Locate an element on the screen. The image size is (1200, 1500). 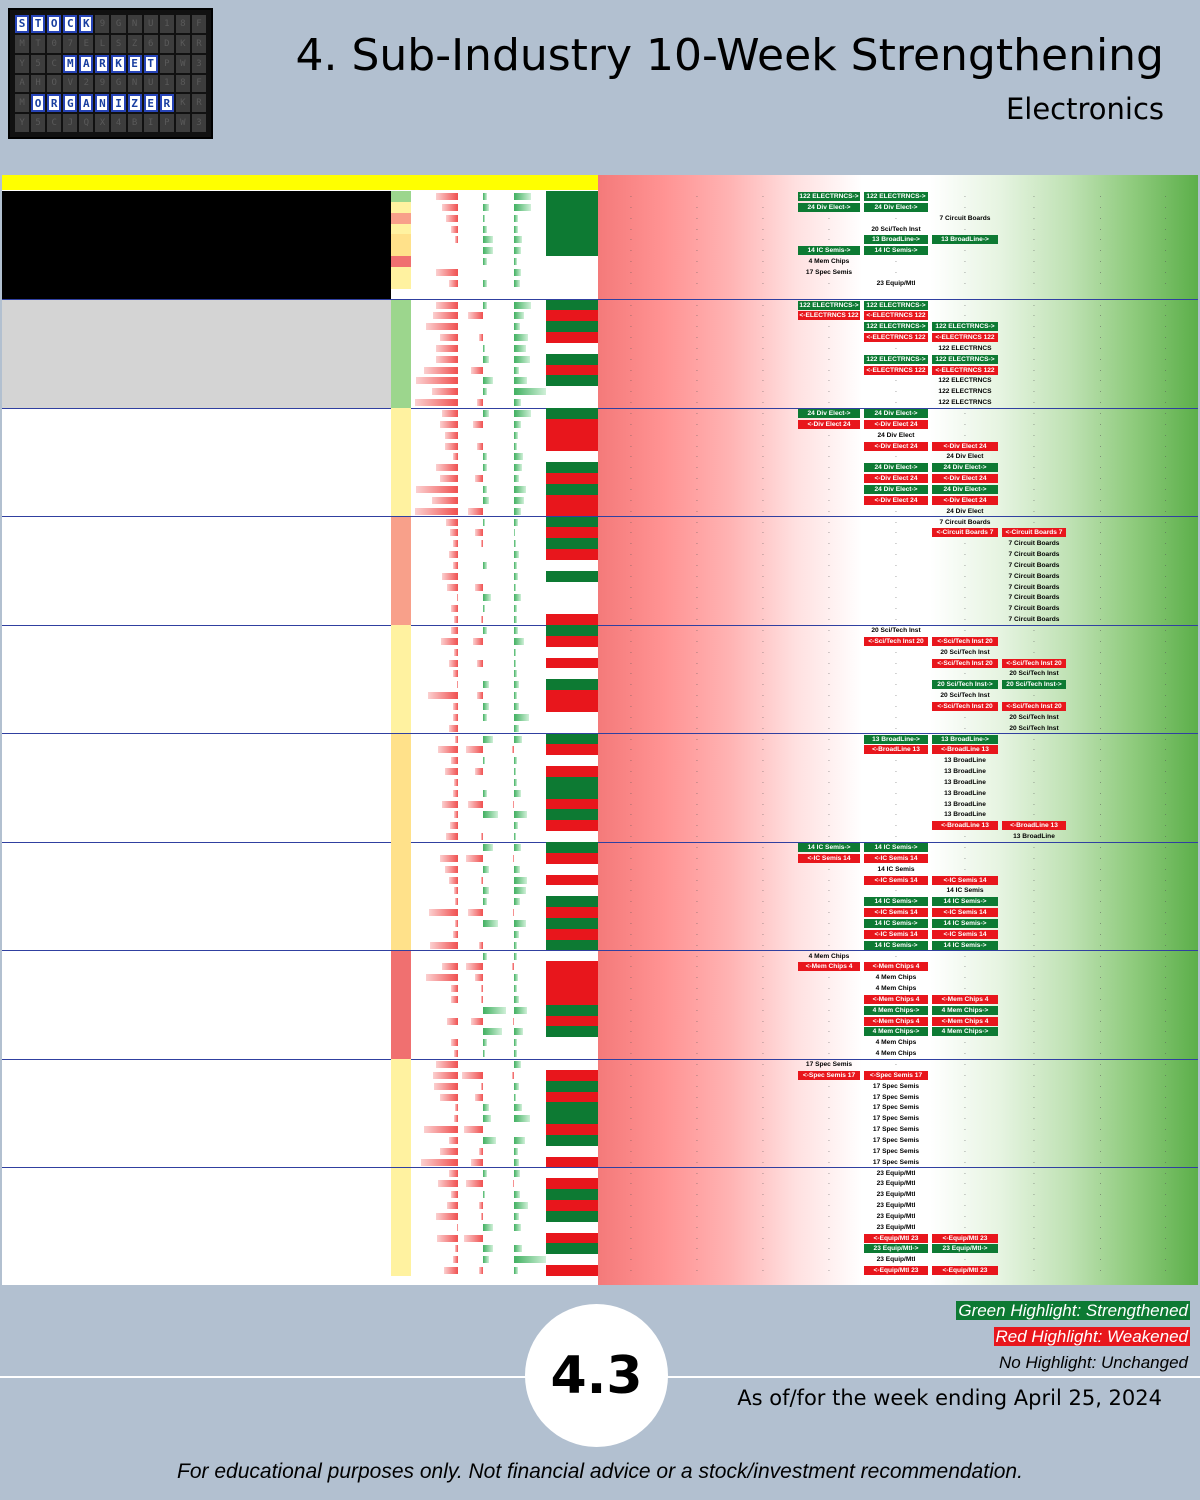
strengthened-tag: 14 IC Semis-> is located at coordinates (965, 923).